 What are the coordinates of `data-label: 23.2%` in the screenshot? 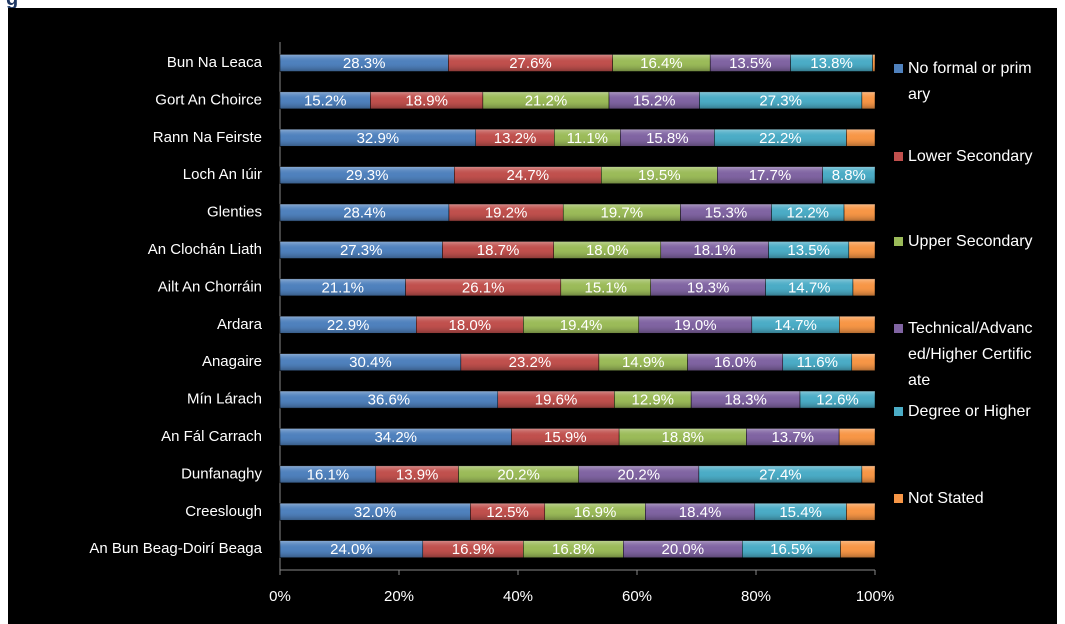 It's located at (530, 362).